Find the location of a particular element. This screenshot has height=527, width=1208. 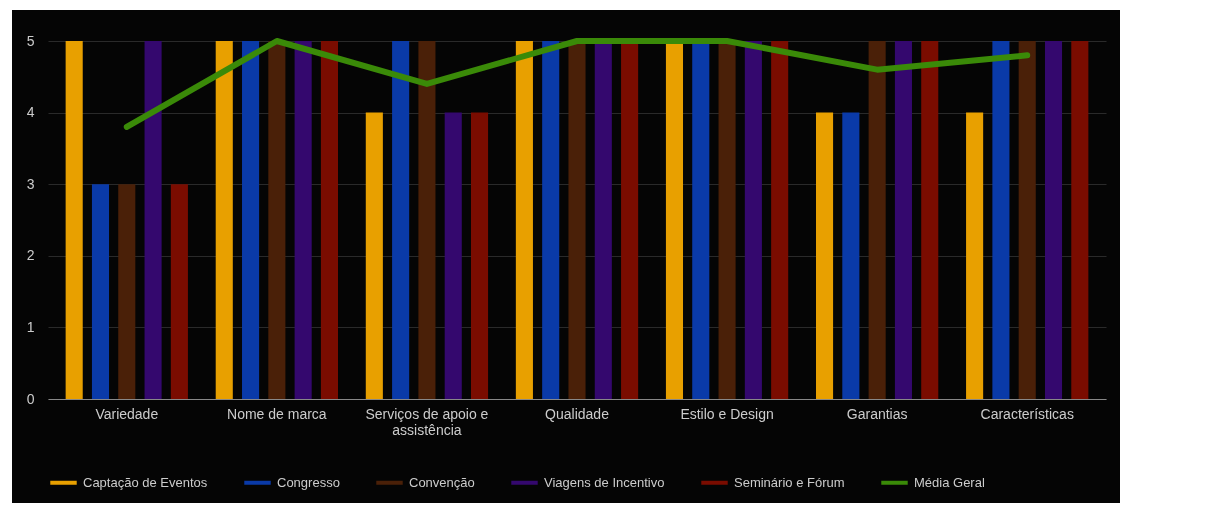

x-tick-label: Nome de marca is located at coordinates (277, 413).